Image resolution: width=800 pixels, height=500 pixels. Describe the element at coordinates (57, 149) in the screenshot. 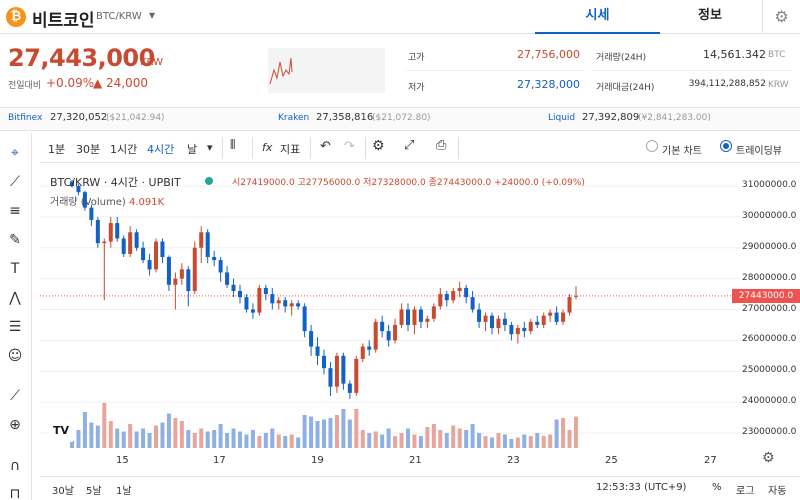

I see `interval-1m: 1분` at that location.